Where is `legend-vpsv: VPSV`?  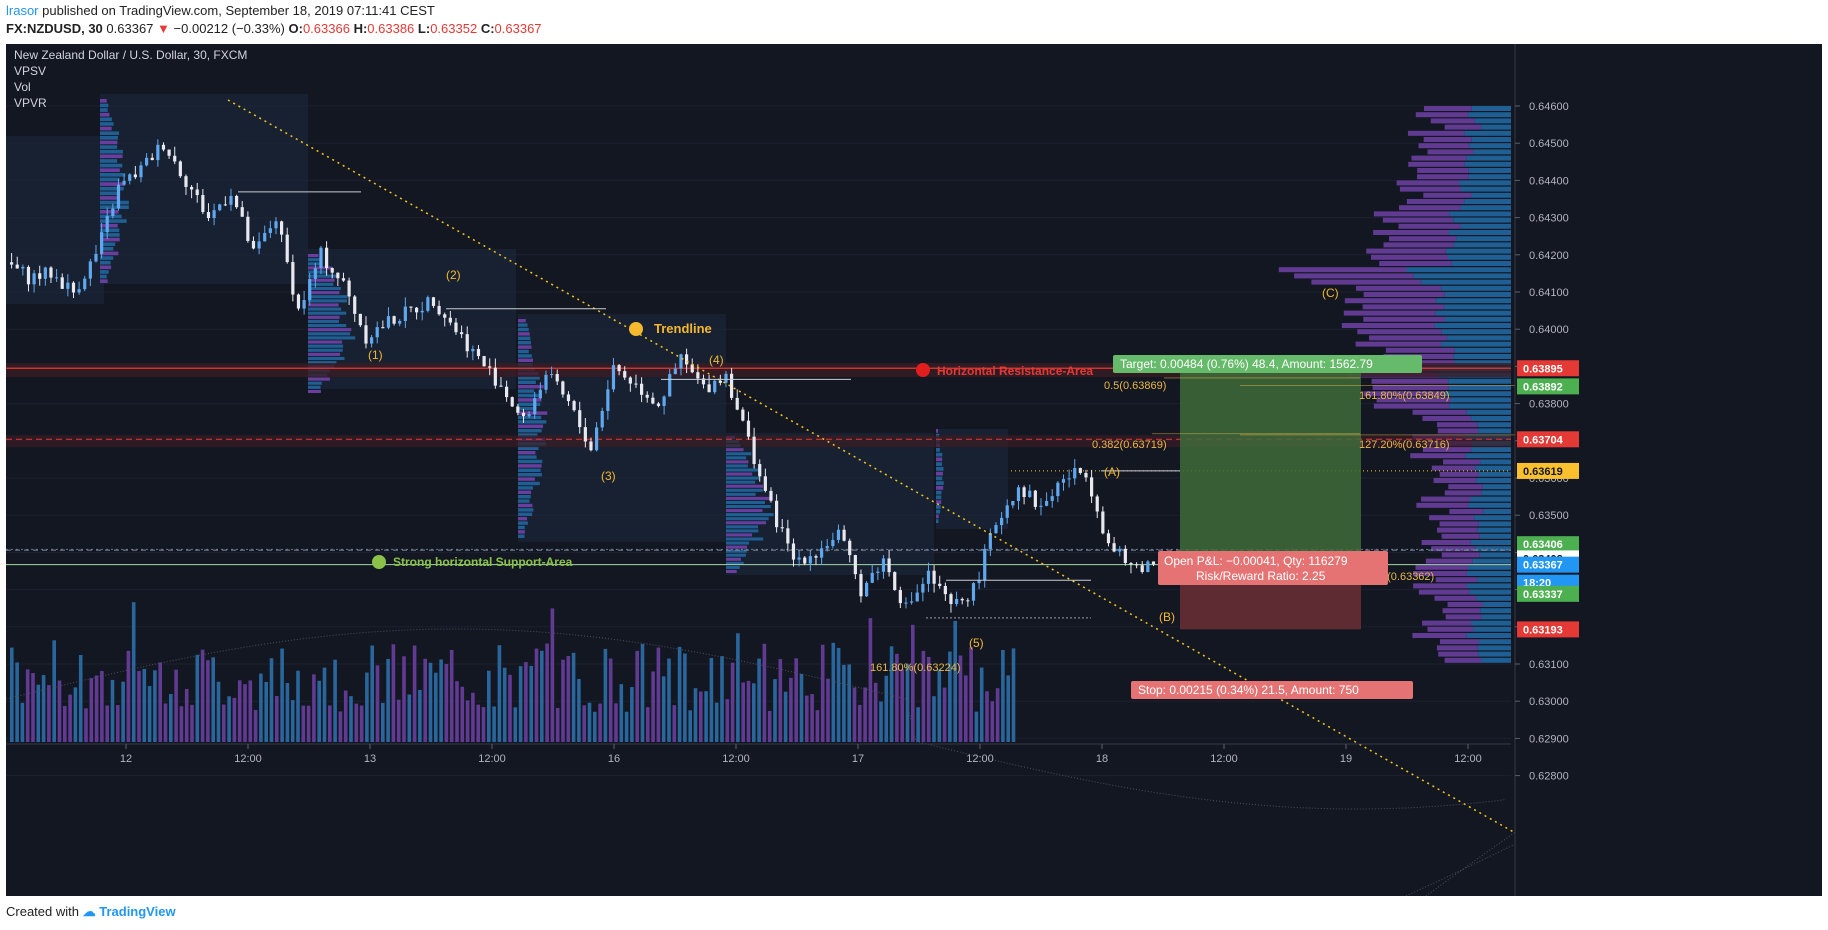
legend-vpsv: VPSV is located at coordinates (30, 71).